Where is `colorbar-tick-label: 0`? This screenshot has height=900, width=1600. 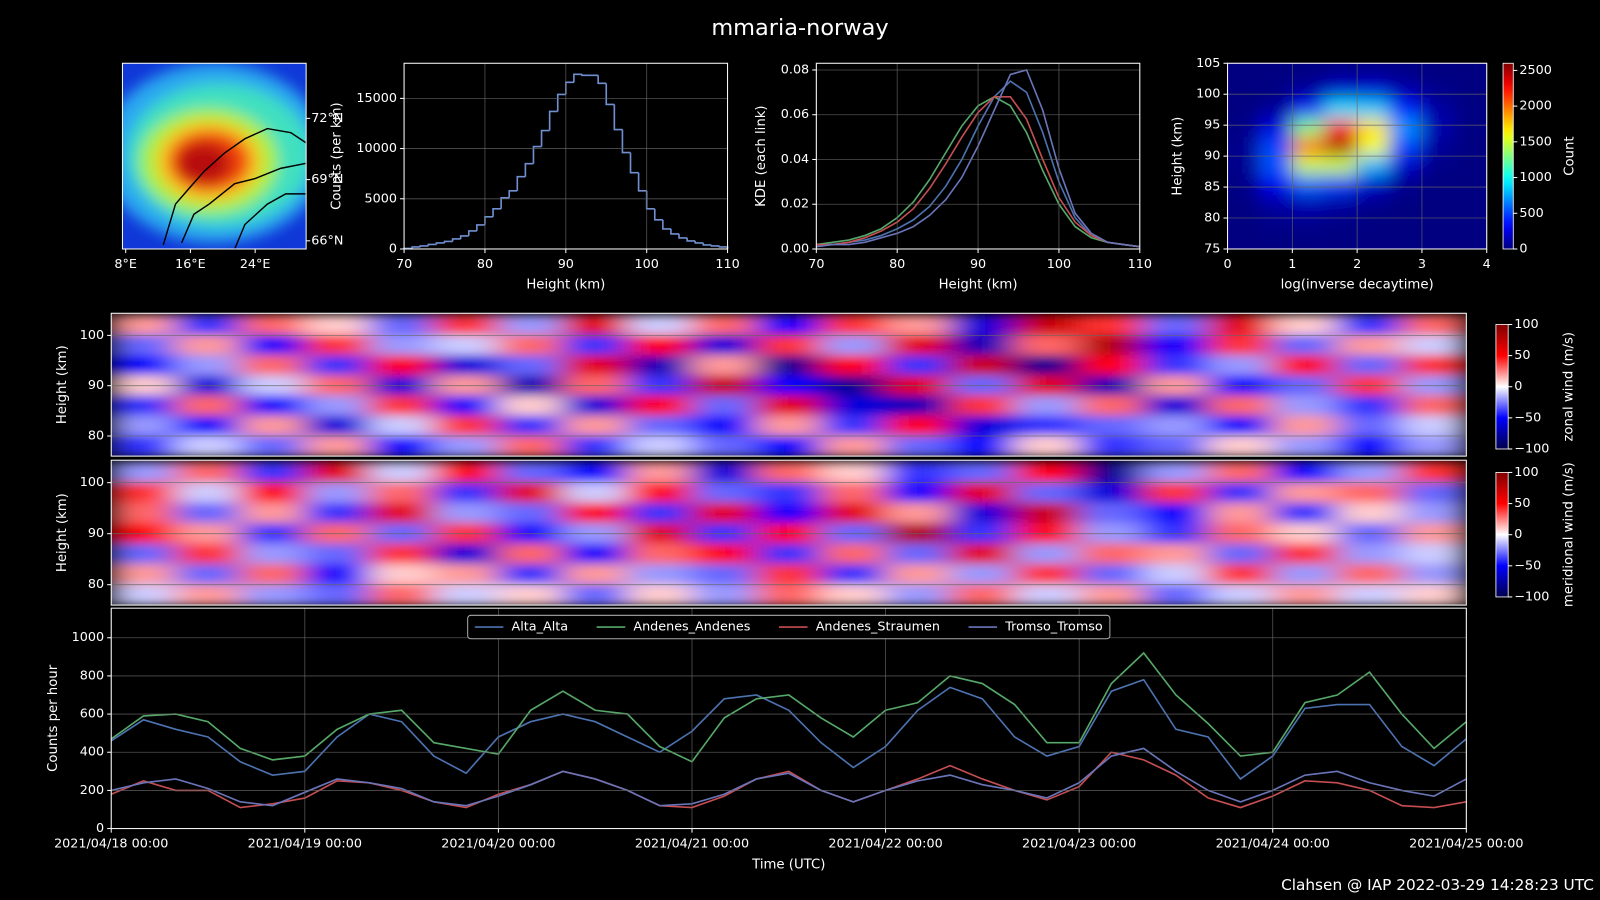
colorbar-tick-label: 0 is located at coordinates (1518, 534).